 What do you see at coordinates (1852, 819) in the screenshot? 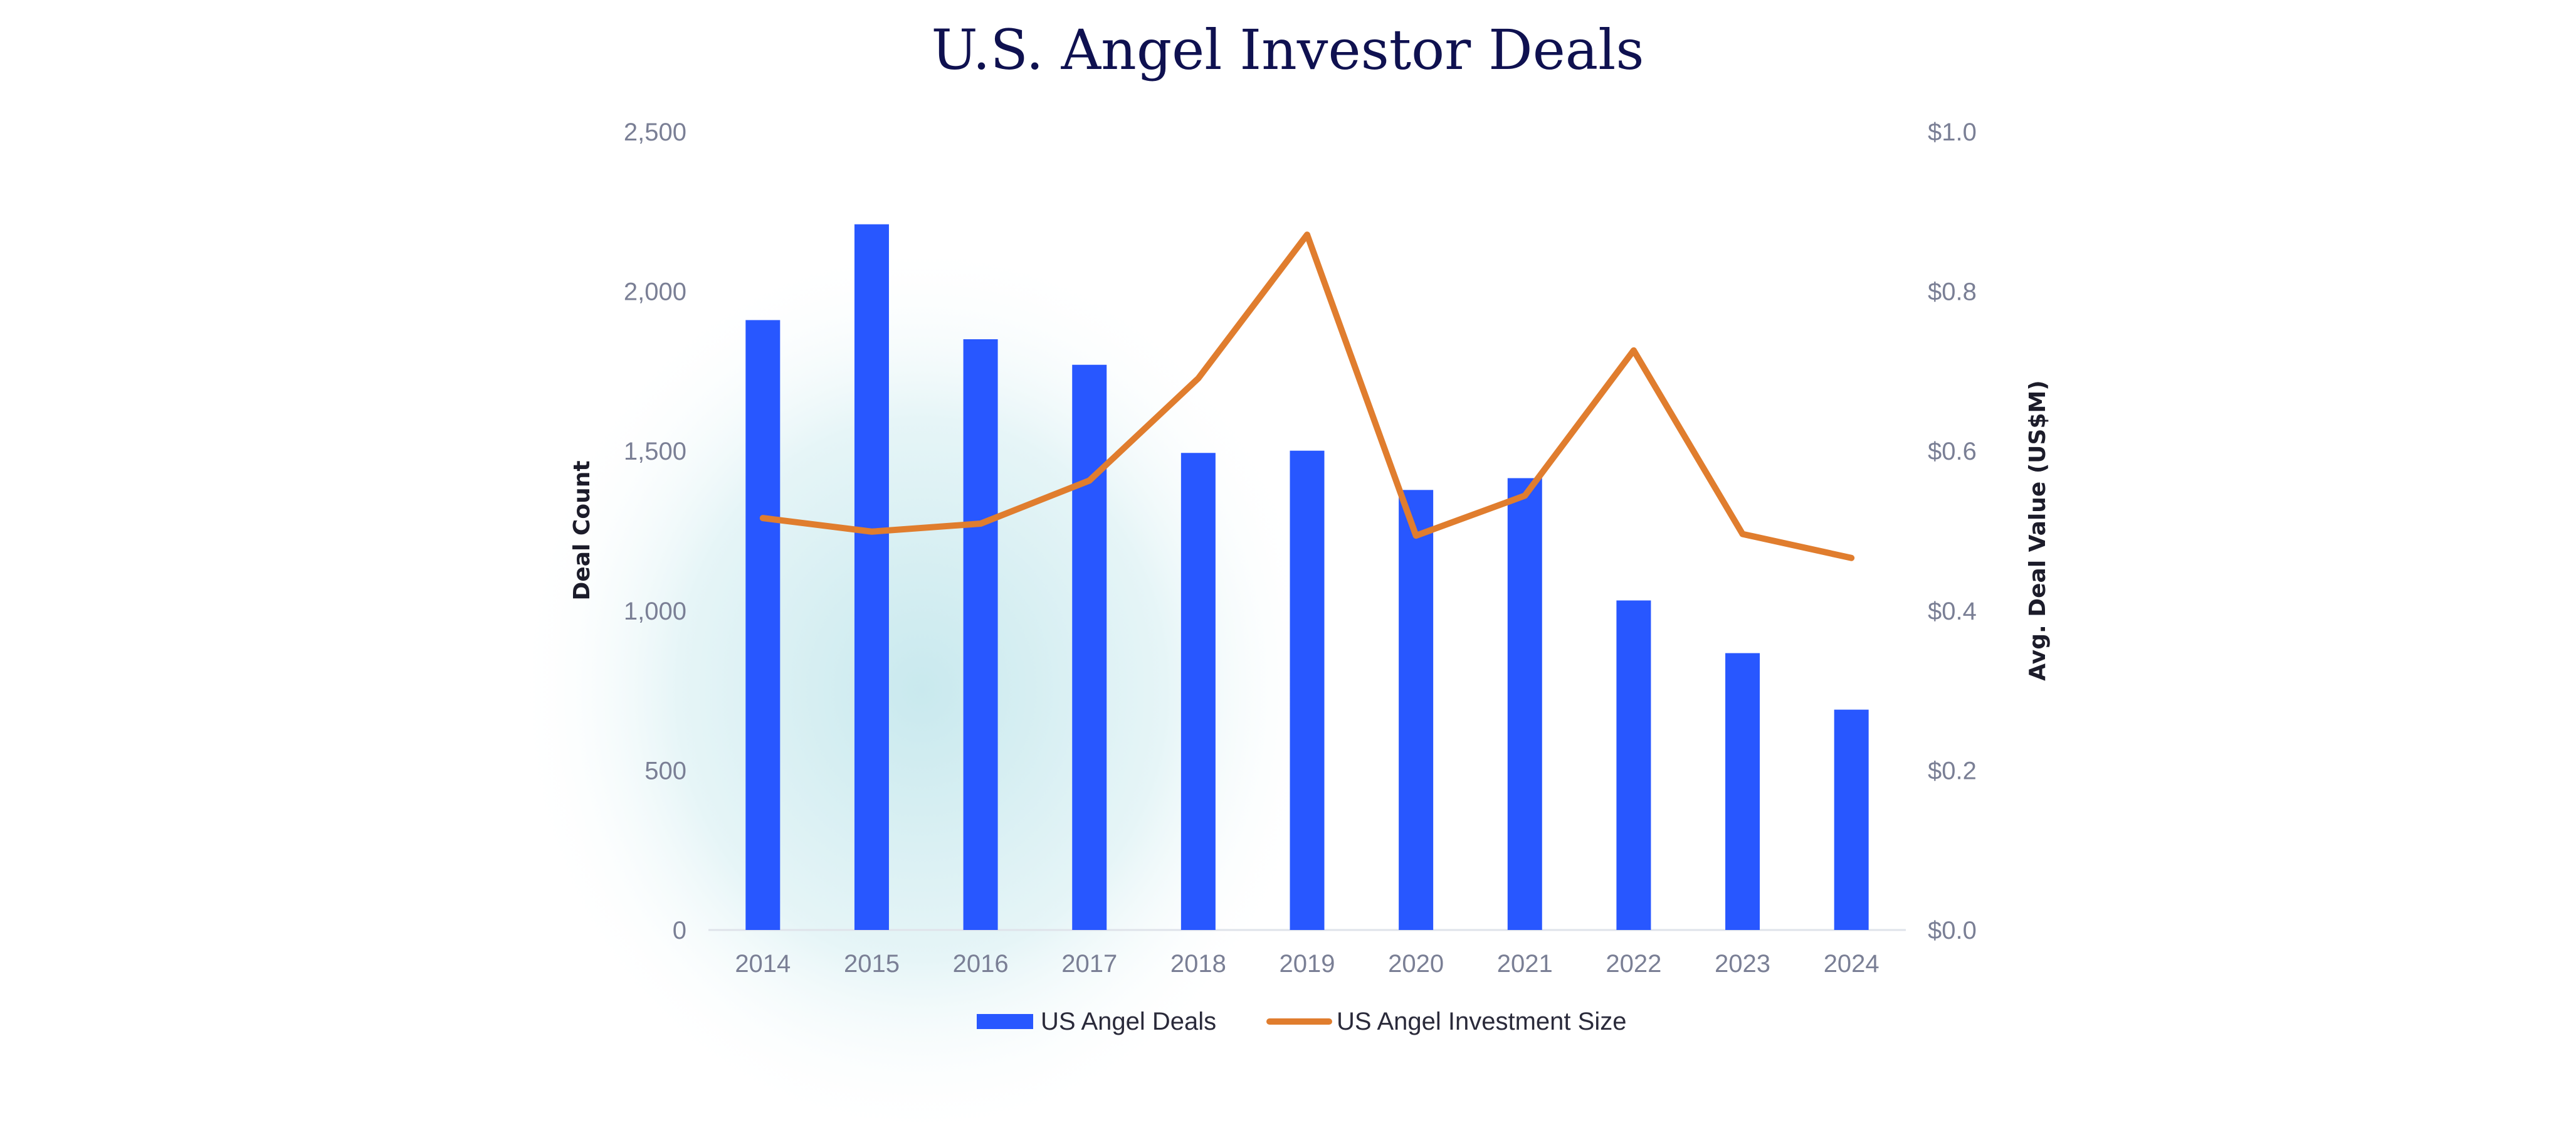
I see `bar-2024` at bounding box center [1852, 819].